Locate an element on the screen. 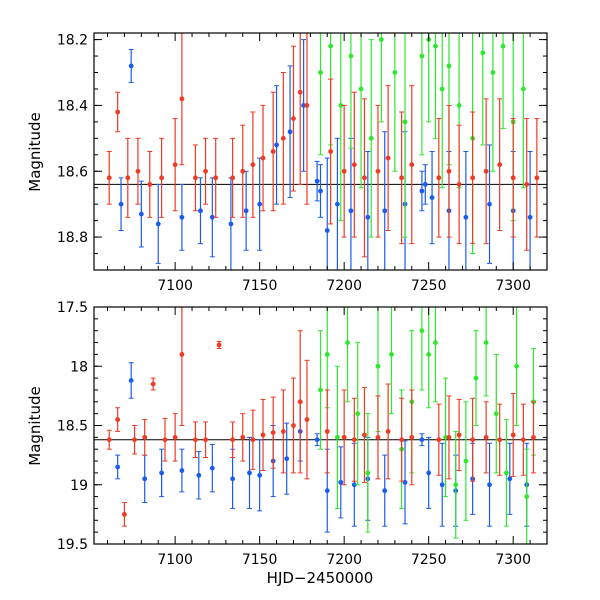  bottom-y-tick-label: 17.5 is located at coordinates (72, 308).